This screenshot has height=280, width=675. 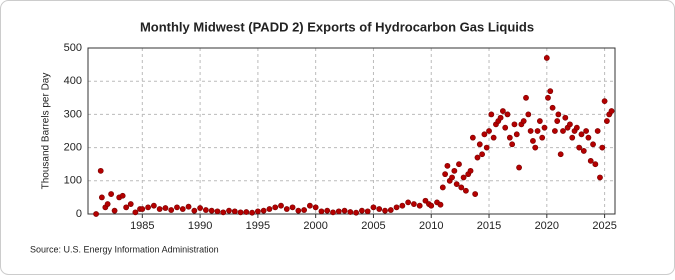 What do you see at coordinates (258, 226) in the screenshot?
I see `x-tick-label: 1995` at bounding box center [258, 226].